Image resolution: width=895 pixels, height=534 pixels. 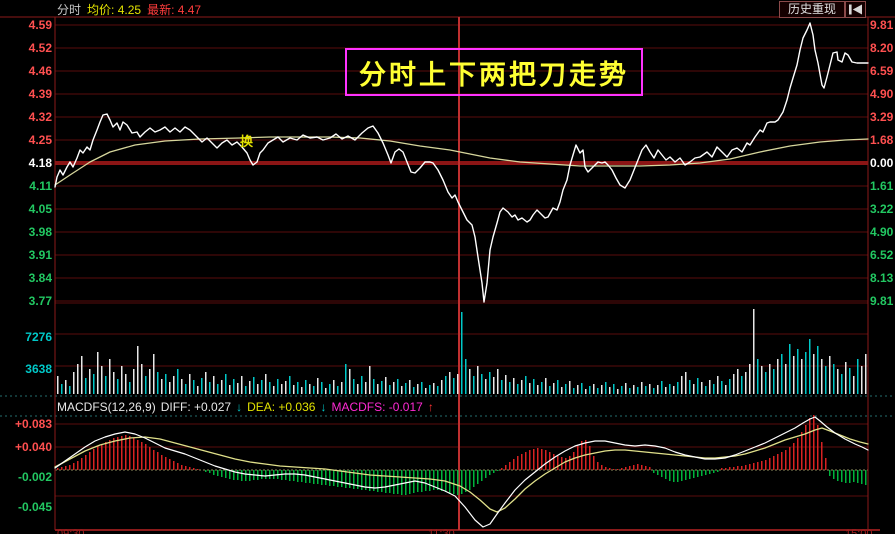 What do you see at coordinates (882, 117) in the screenshot?
I see `percent-axis-tick: 3.29` at bounding box center [882, 117].